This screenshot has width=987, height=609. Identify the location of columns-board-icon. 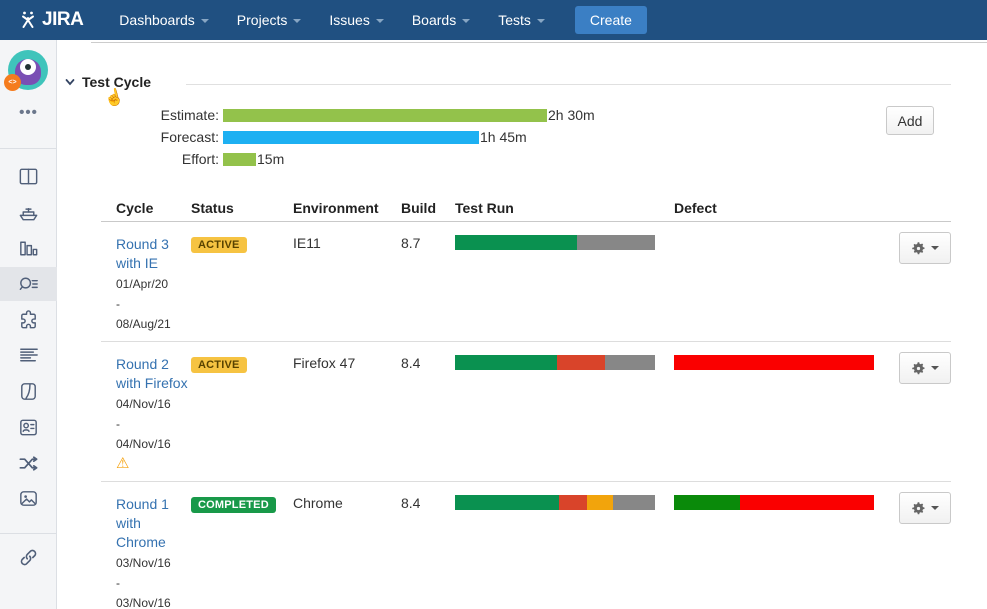
(28, 176).